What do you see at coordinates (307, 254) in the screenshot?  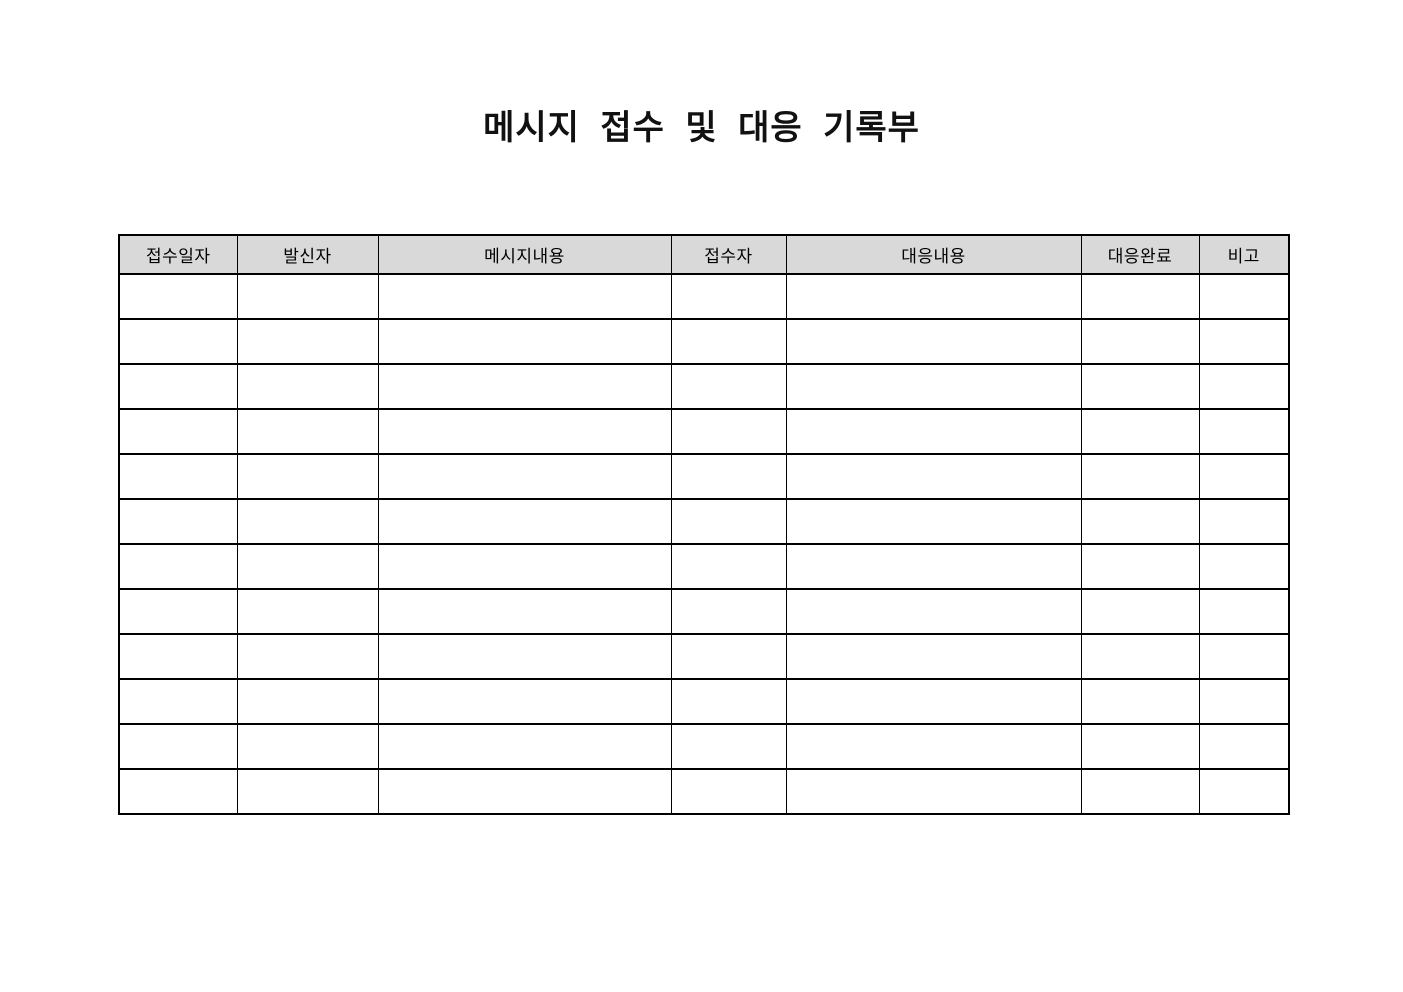 I see `column-header-sender: 발신자` at bounding box center [307, 254].